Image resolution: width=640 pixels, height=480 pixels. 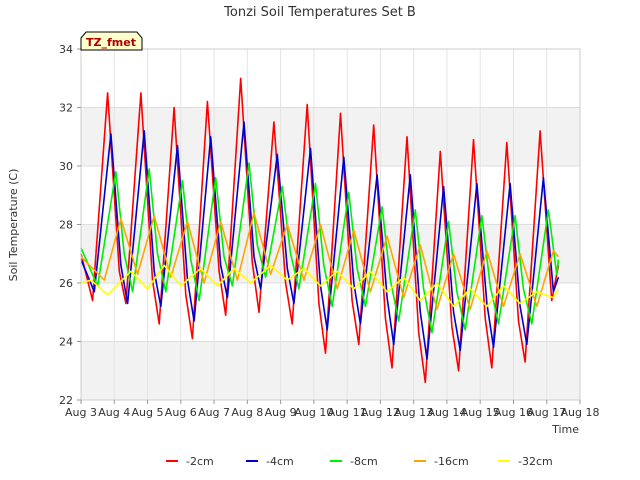 I want to click on x-tick-label: Aug 15, so click(x=480, y=412).